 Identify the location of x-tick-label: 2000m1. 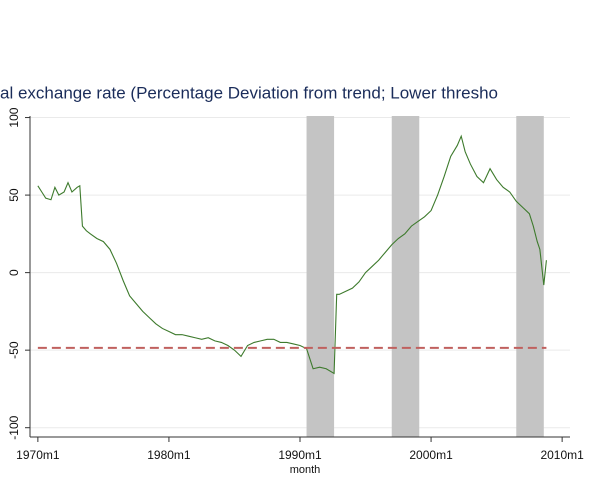
(431, 455).